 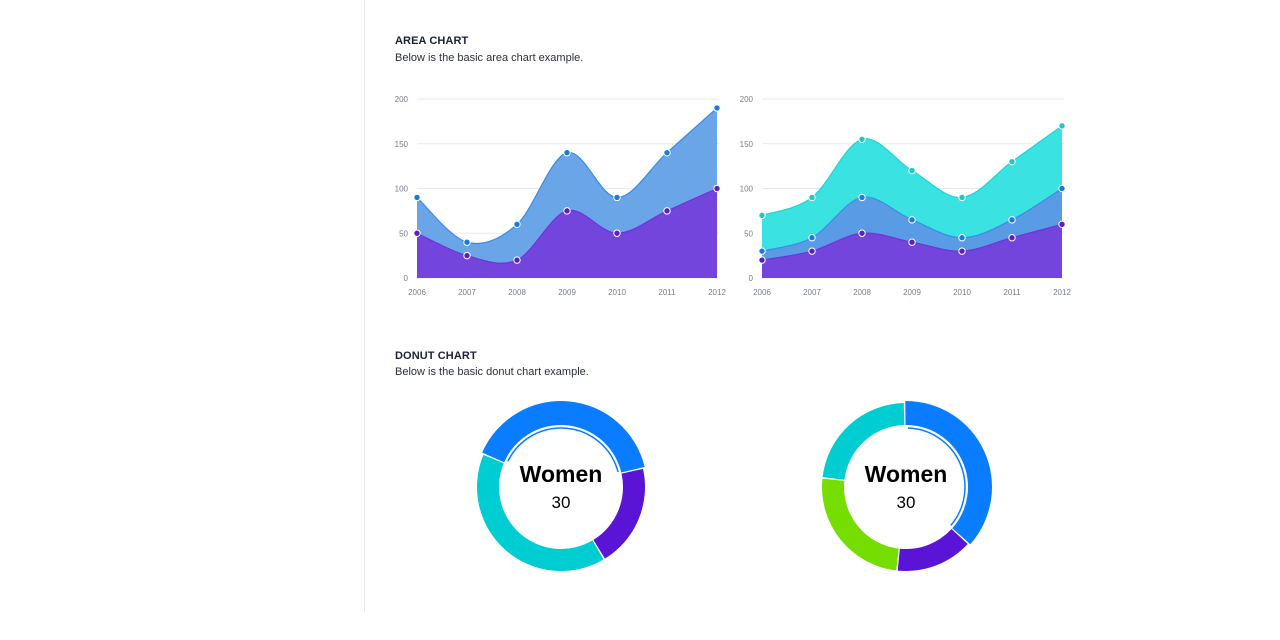 I want to click on area-chart-heading: AREA CHART, so click(x=432, y=41).